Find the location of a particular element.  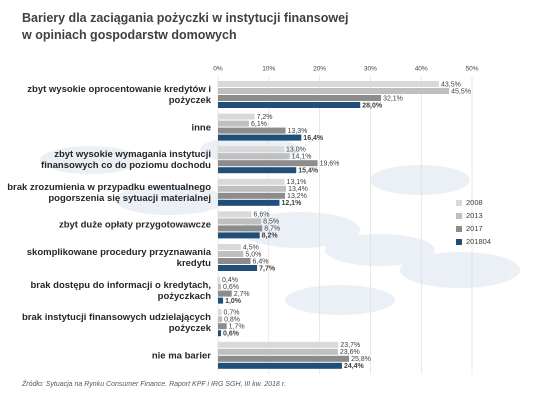

value-label: 0,8% is located at coordinates (232, 320).